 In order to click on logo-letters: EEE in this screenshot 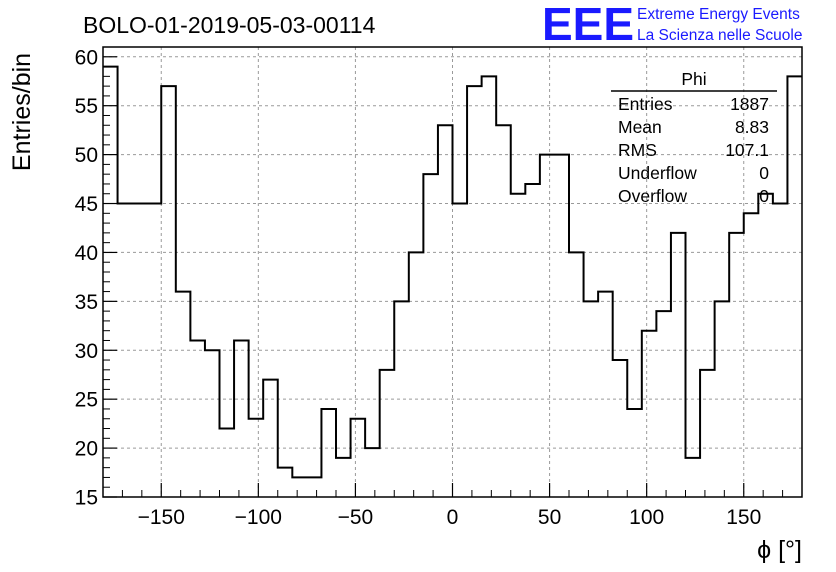, I will do `click(588, 25)`.